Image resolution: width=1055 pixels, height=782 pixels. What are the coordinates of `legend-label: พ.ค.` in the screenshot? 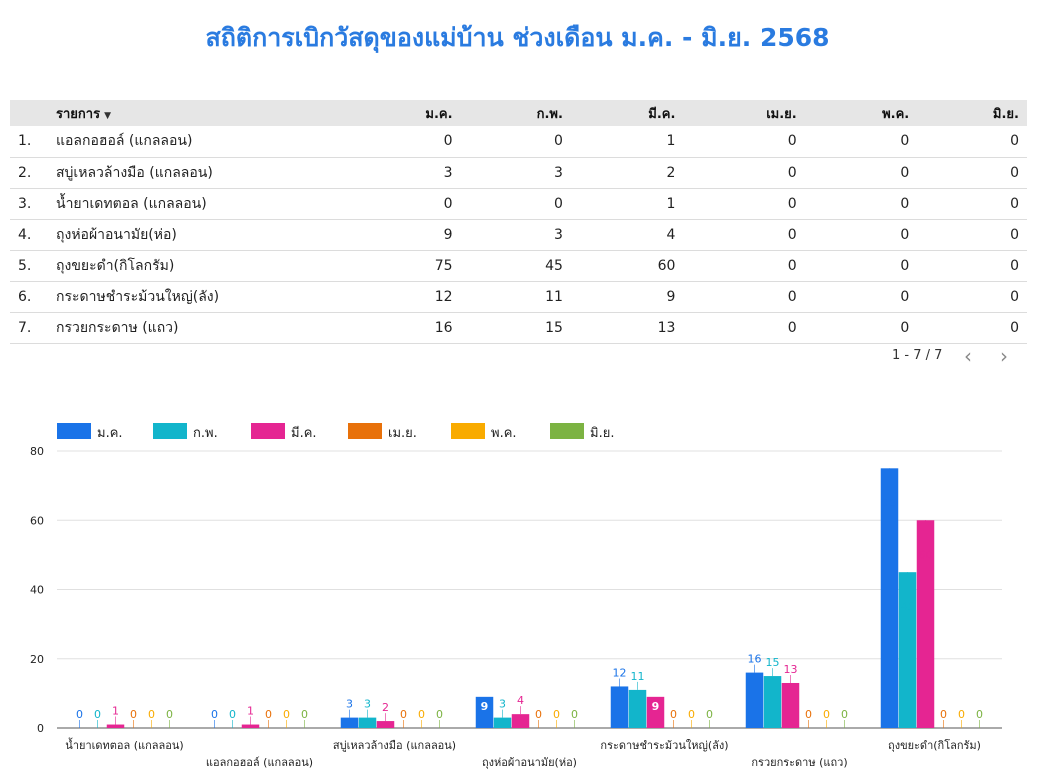 It's located at (504, 433).